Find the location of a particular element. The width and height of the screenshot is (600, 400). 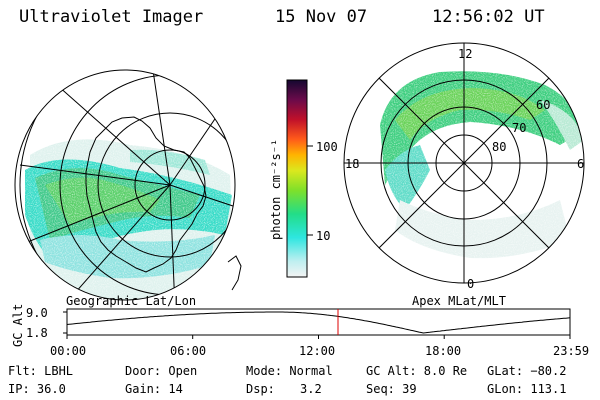

x-tick-0600: 06:00 is located at coordinates (188, 351).